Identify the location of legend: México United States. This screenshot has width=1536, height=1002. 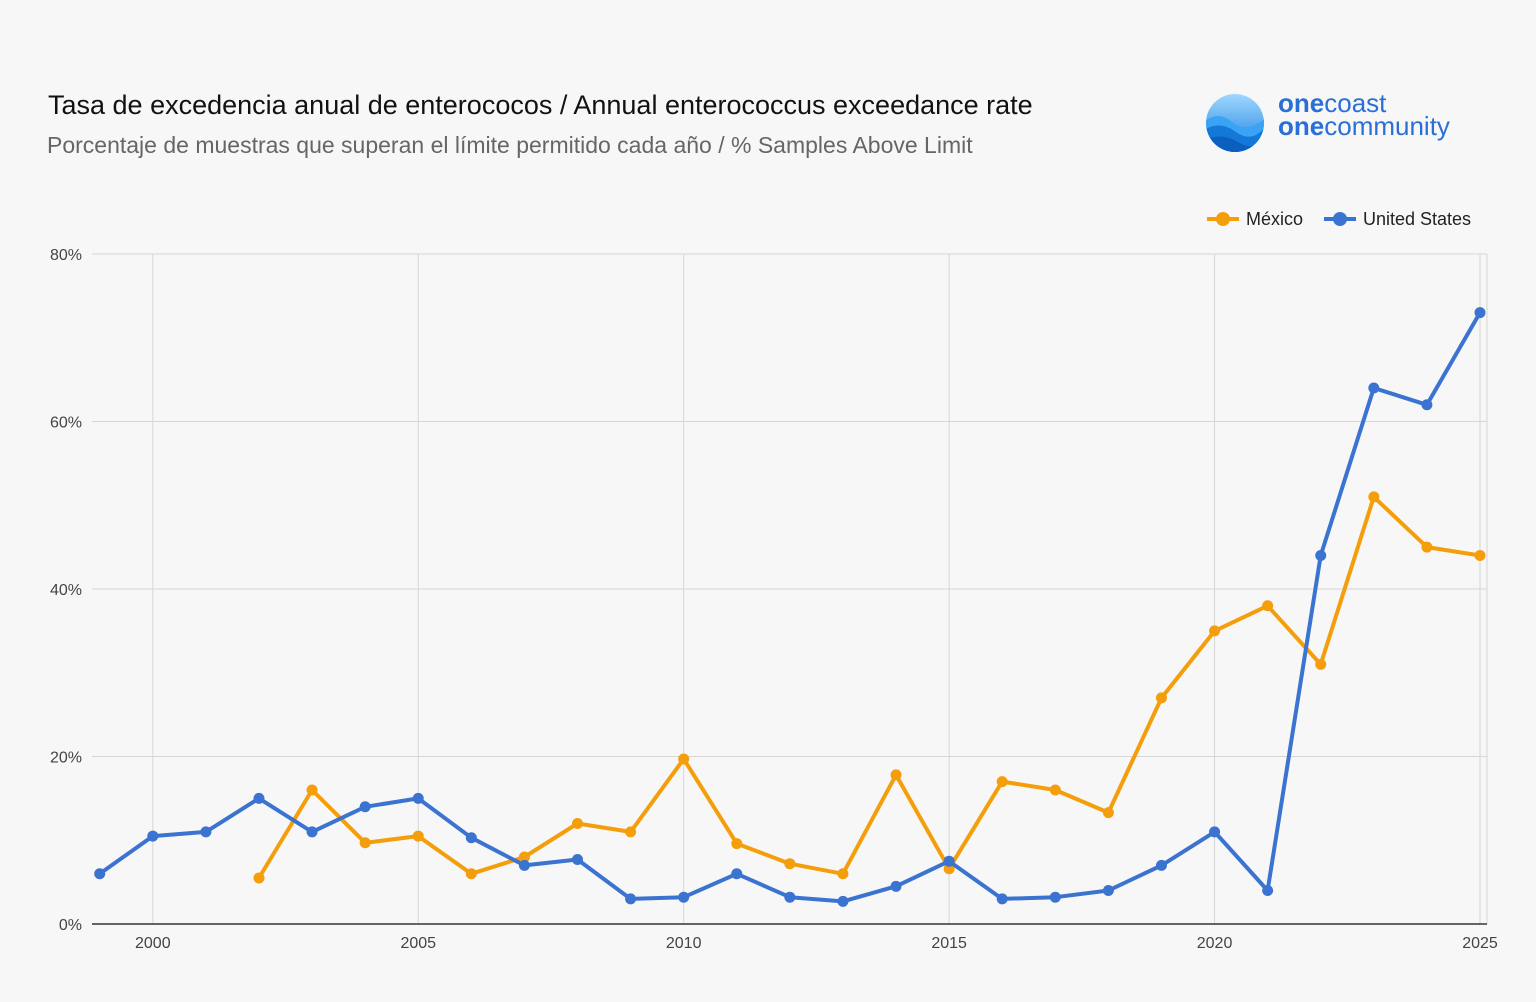
(1339, 219).